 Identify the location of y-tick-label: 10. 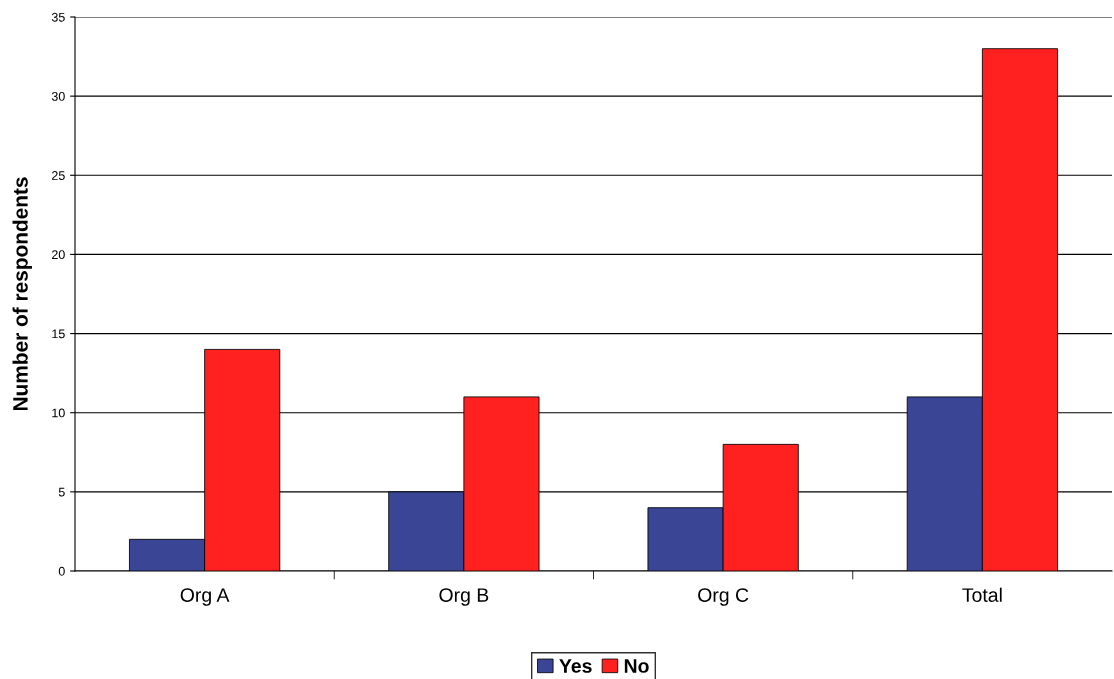
(58, 413).